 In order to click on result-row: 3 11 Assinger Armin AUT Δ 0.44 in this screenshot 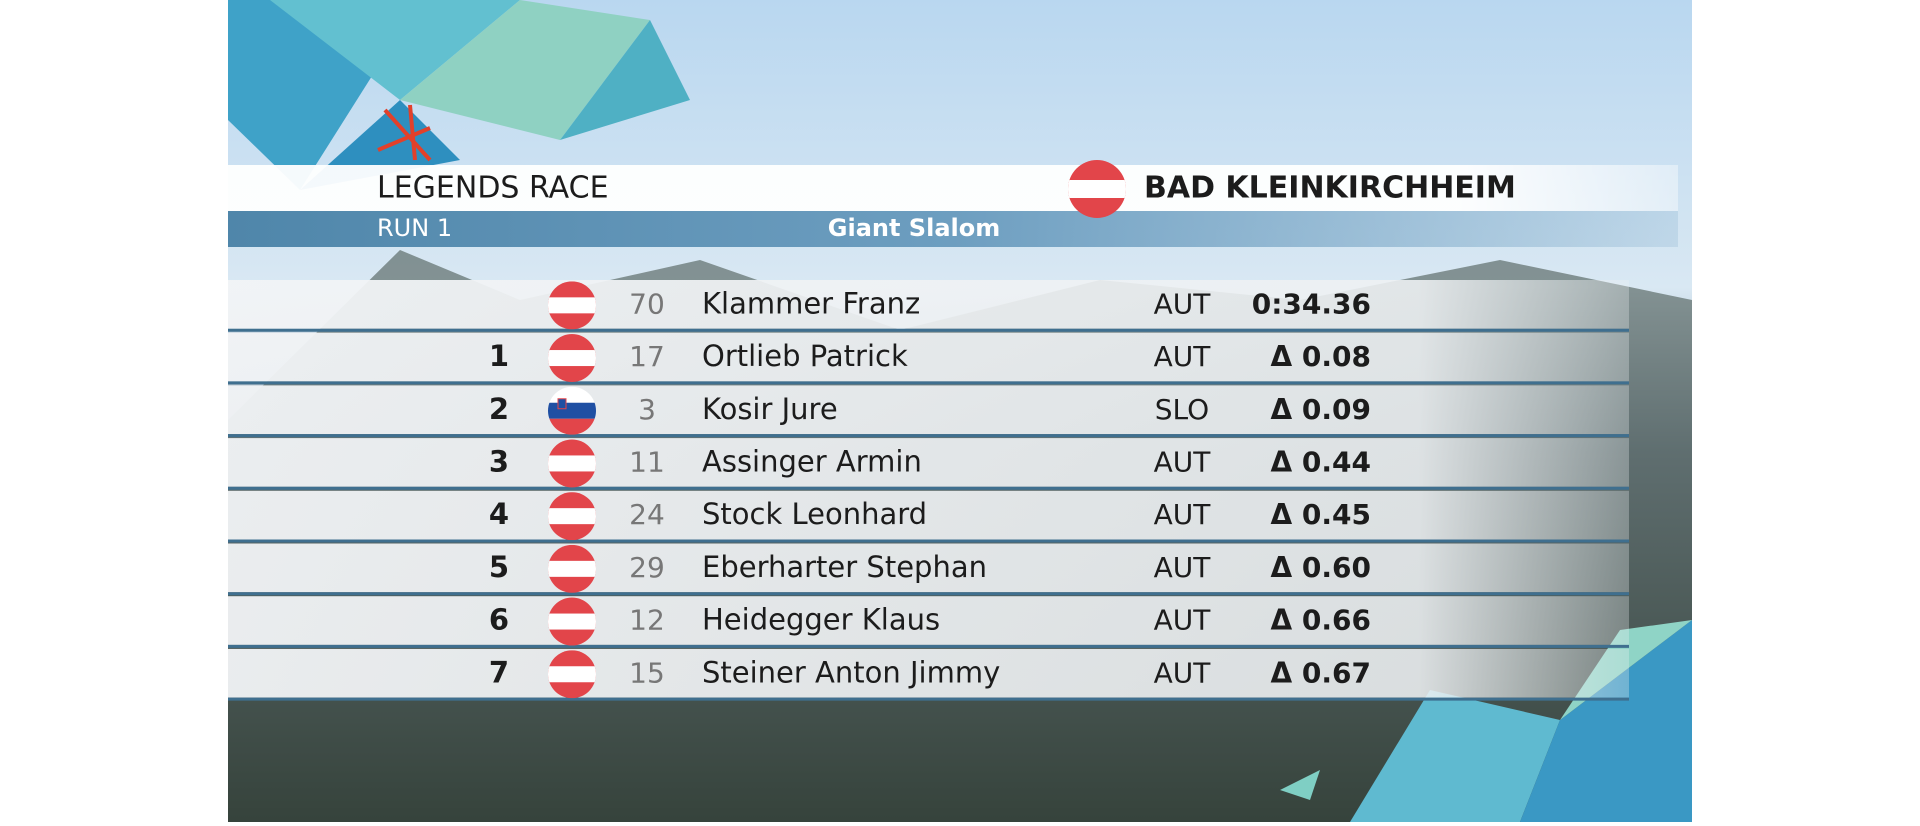, I will do `click(928, 464)`.